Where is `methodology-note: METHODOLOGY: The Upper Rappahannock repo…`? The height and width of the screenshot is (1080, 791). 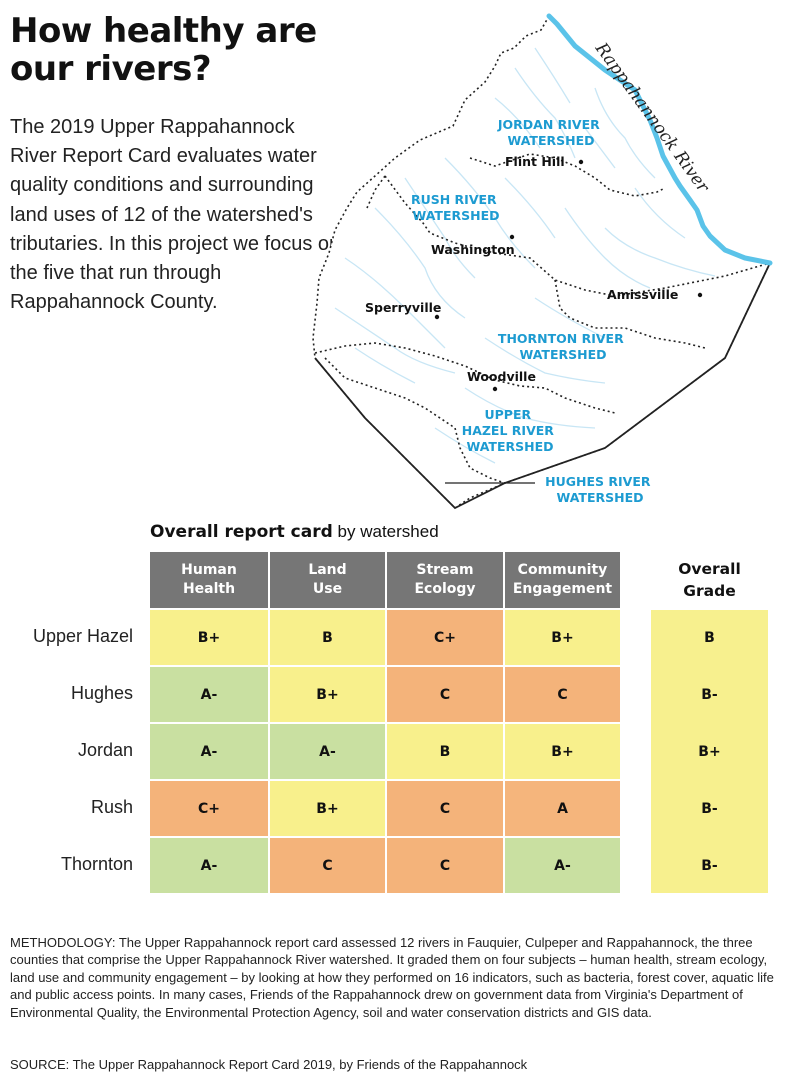 methodology-note: METHODOLOGY: The Upper Rappahannock repo… is located at coordinates (392, 977).